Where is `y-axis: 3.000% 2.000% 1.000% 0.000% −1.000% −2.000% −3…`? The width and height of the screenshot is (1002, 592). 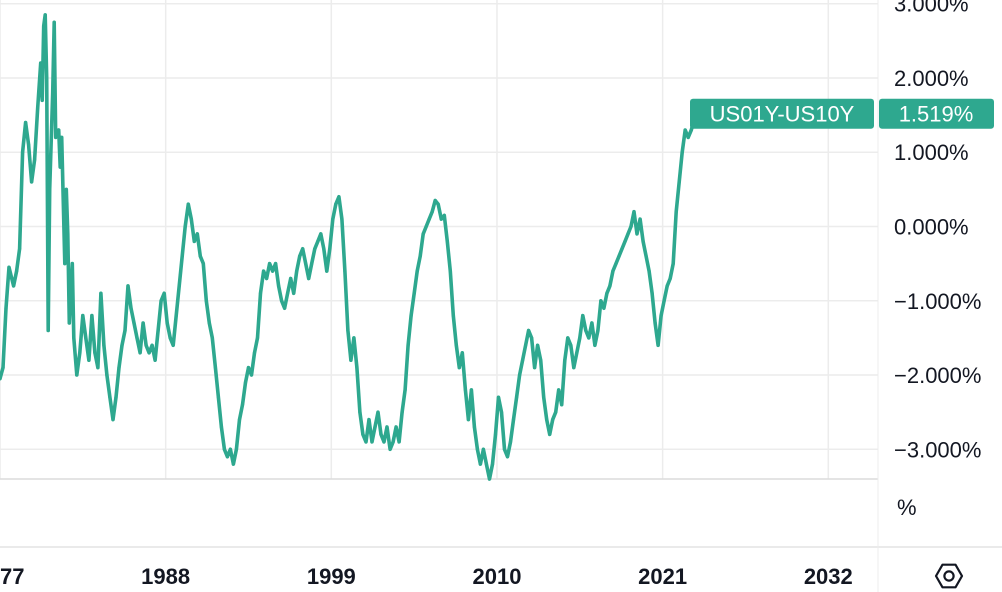
y-axis: 3.000% 2.000% 1.000% 0.000% −1.000% −2.000% −3… is located at coordinates (937, 231).